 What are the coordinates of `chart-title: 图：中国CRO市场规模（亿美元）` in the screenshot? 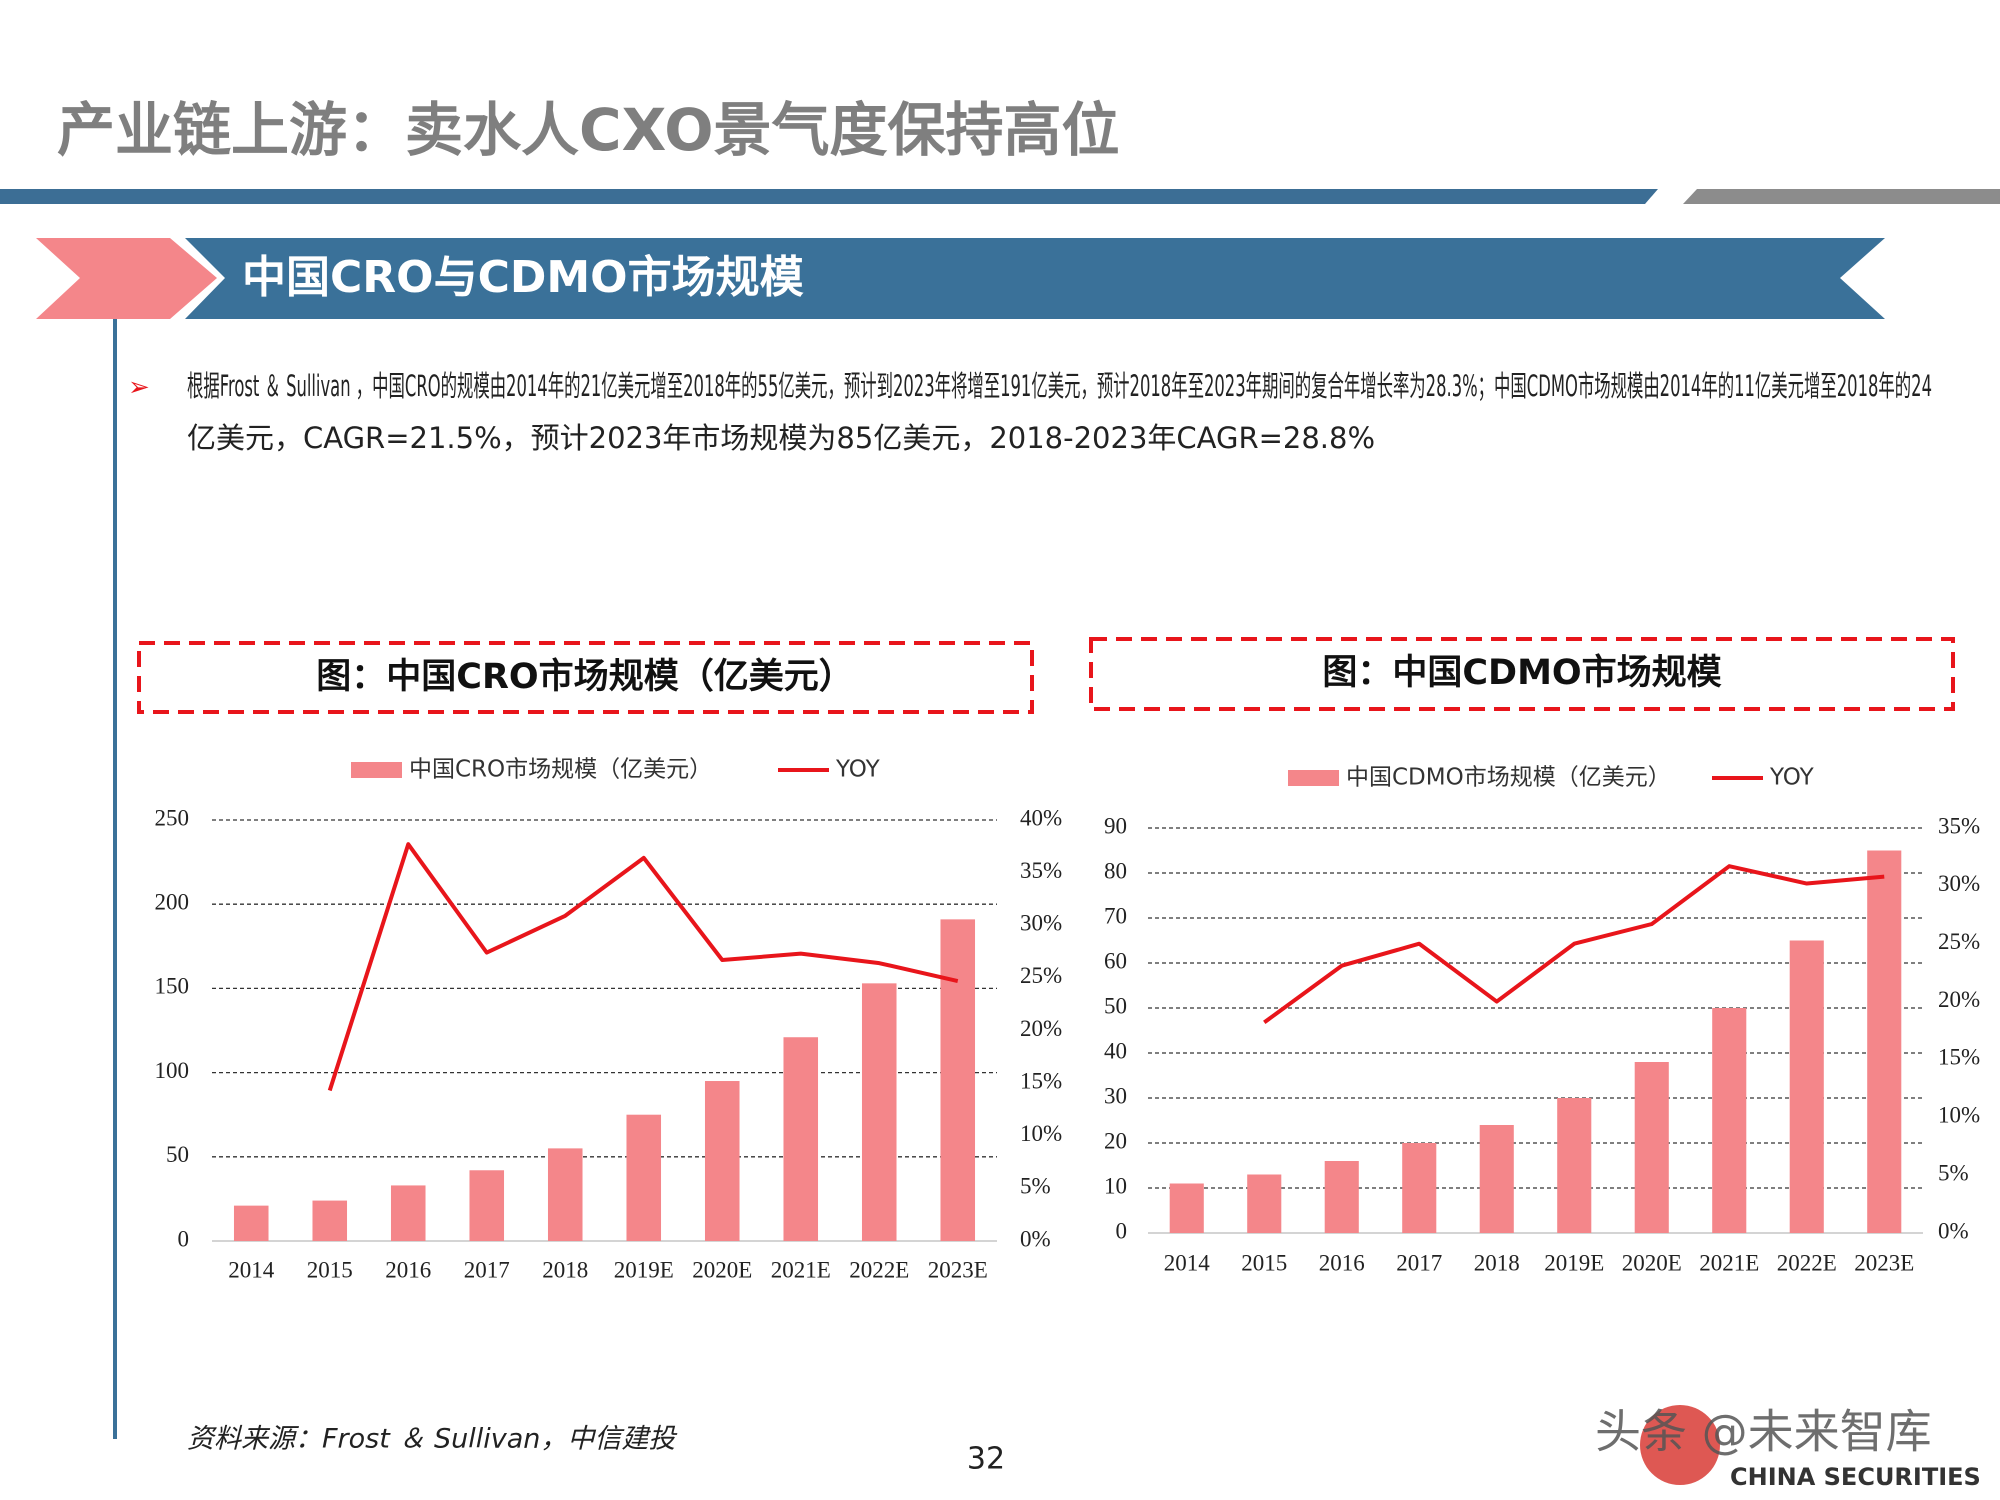 It's located at (584, 677).